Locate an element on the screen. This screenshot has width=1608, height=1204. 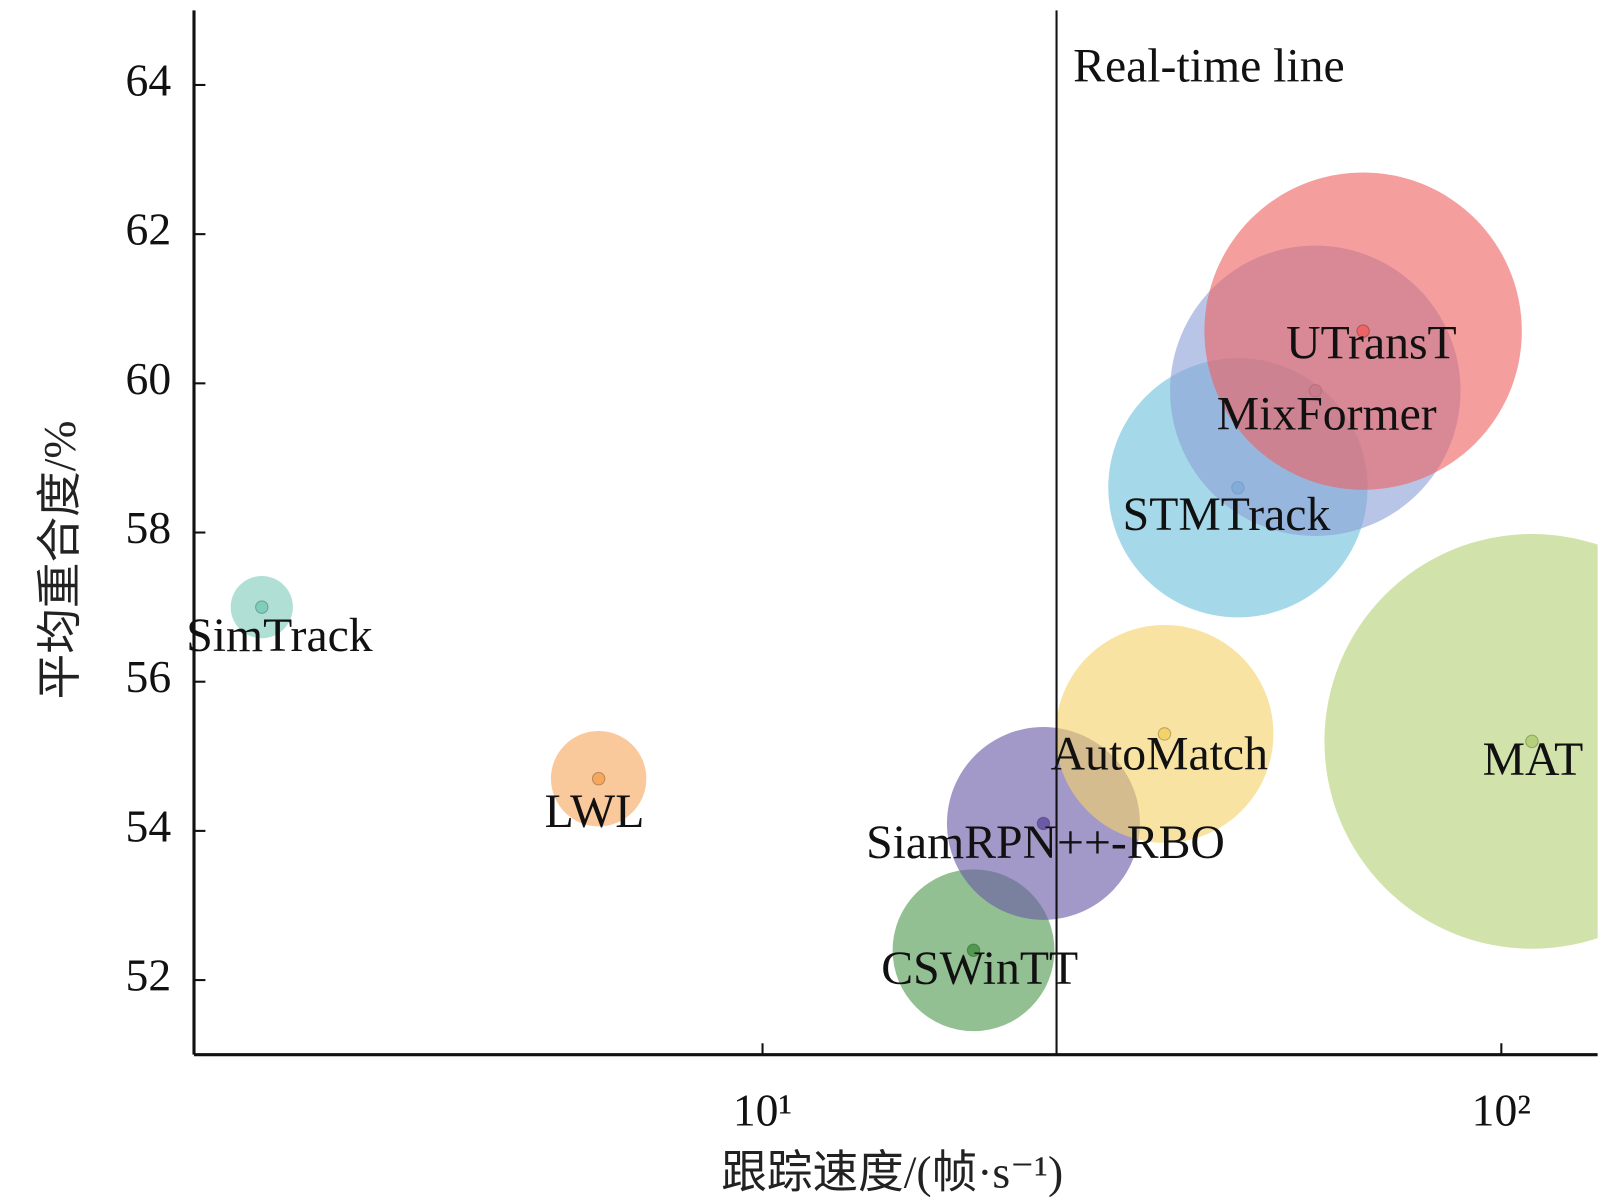
point-label: SimTrack is located at coordinates (279, 635).